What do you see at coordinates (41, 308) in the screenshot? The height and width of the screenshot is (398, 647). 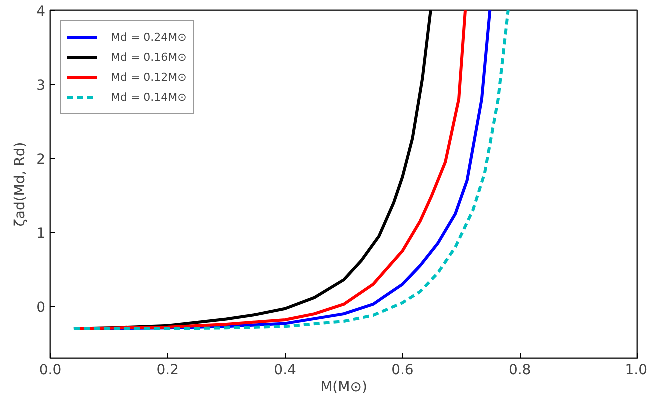 I see `y-tick-label: 0` at bounding box center [41, 308].